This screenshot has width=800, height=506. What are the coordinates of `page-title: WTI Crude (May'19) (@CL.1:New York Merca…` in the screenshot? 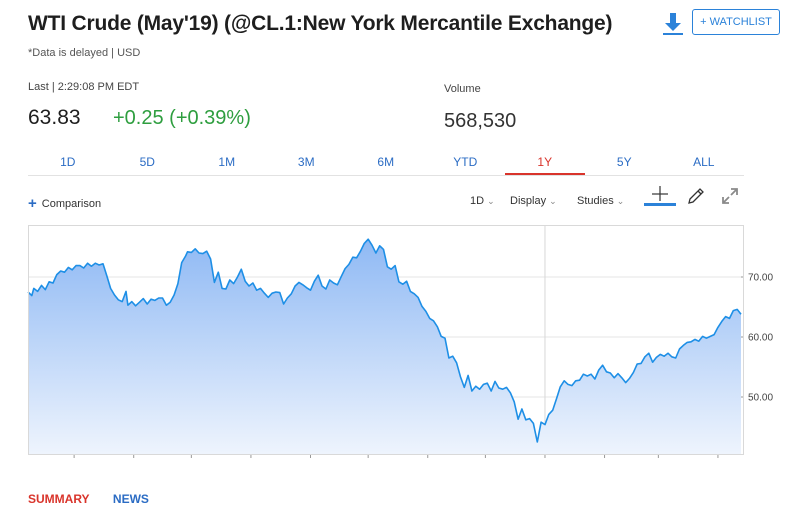 It's located at (320, 23).